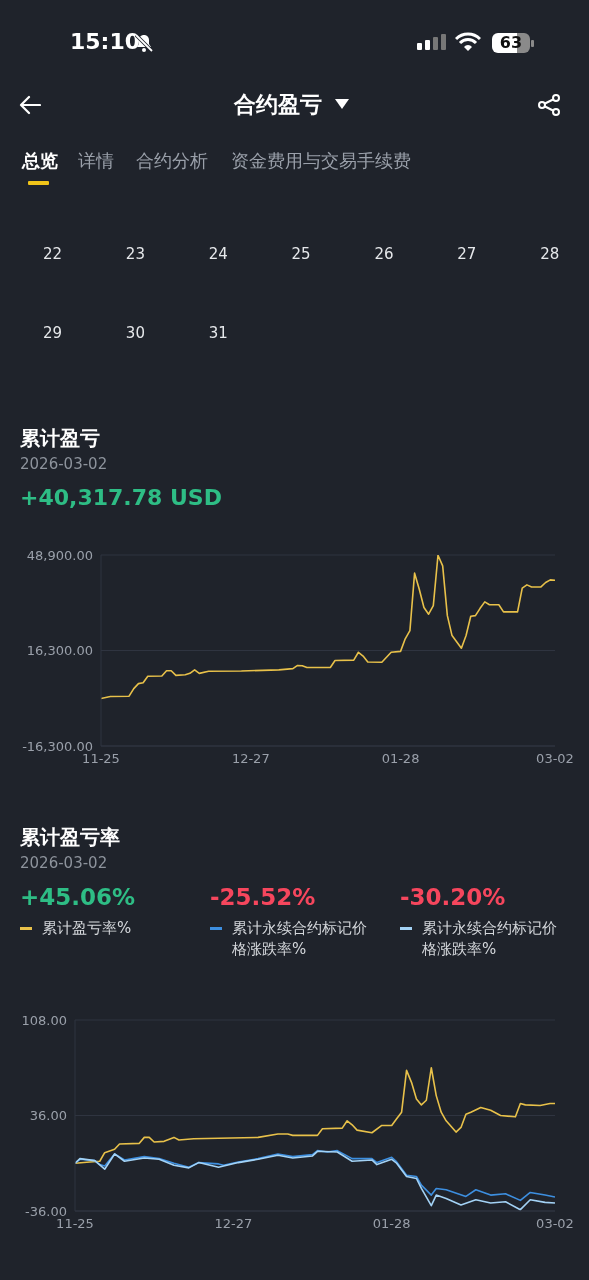  Describe the element at coordinates (87, 928) in the screenshot. I see `legend-label: 累计盈亏率%` at that location.